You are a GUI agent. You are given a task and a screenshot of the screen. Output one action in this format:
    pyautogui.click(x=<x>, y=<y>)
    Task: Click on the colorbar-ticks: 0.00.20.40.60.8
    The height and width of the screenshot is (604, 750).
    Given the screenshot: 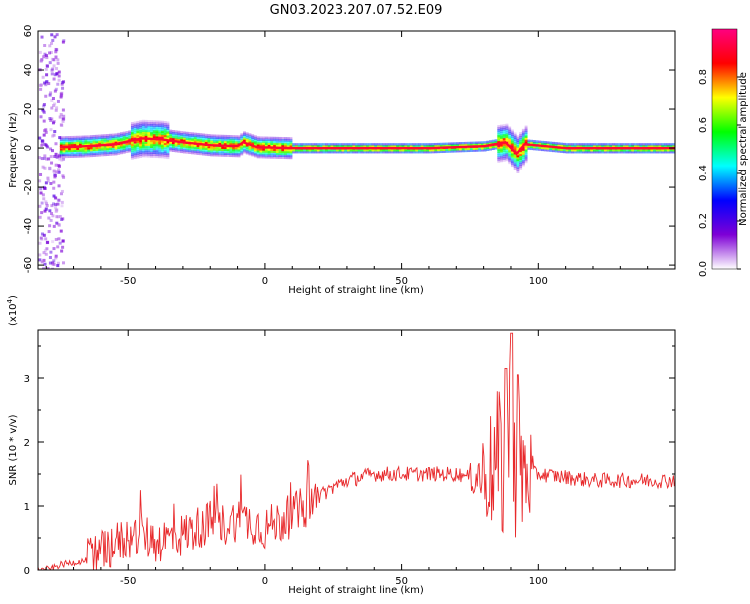 What is the action you would take?
    pyautogui.click(x=719, y=173)
    